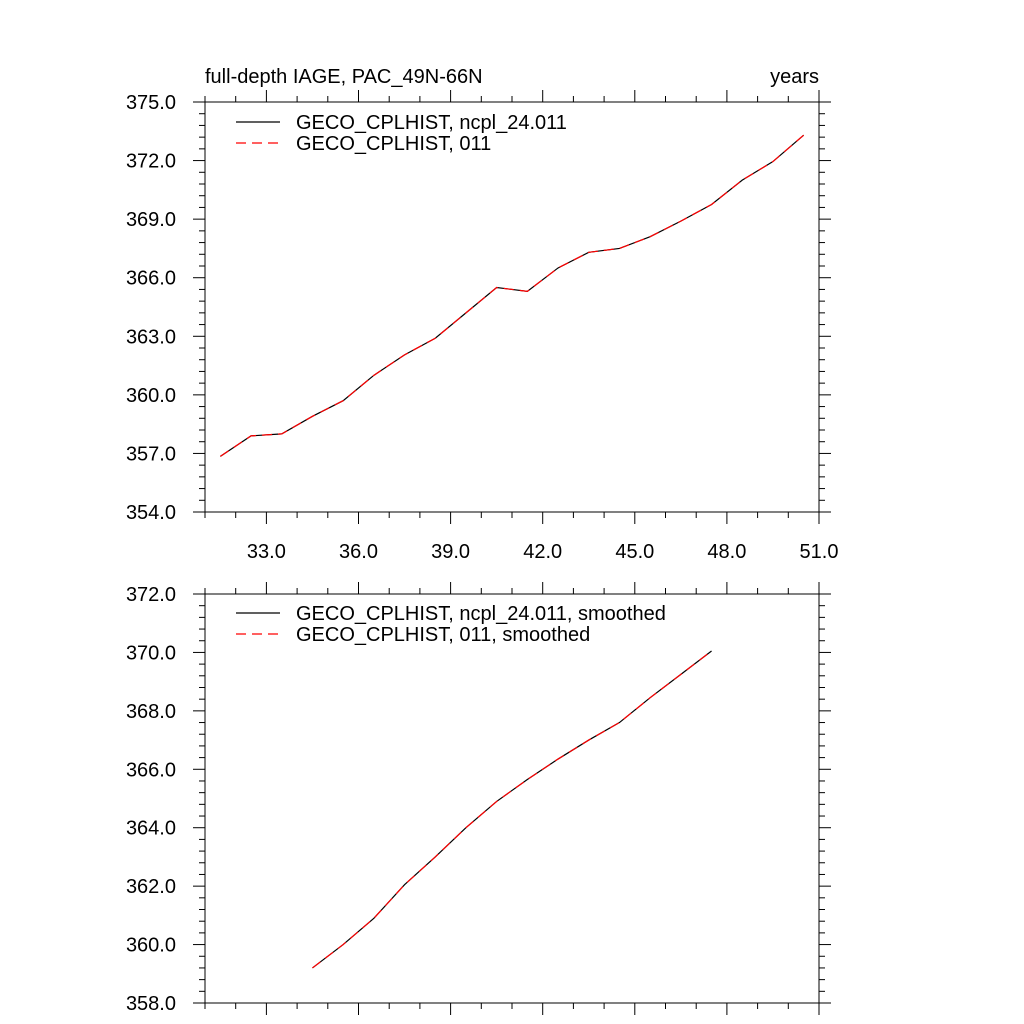 This screenshot has height=1024, width=1024. What do you see at coordinates (393, 144) in the screenshot?
I see `top-legend-label-2: GECO_CPLHIST, 011` at bounding box center [393, 144].